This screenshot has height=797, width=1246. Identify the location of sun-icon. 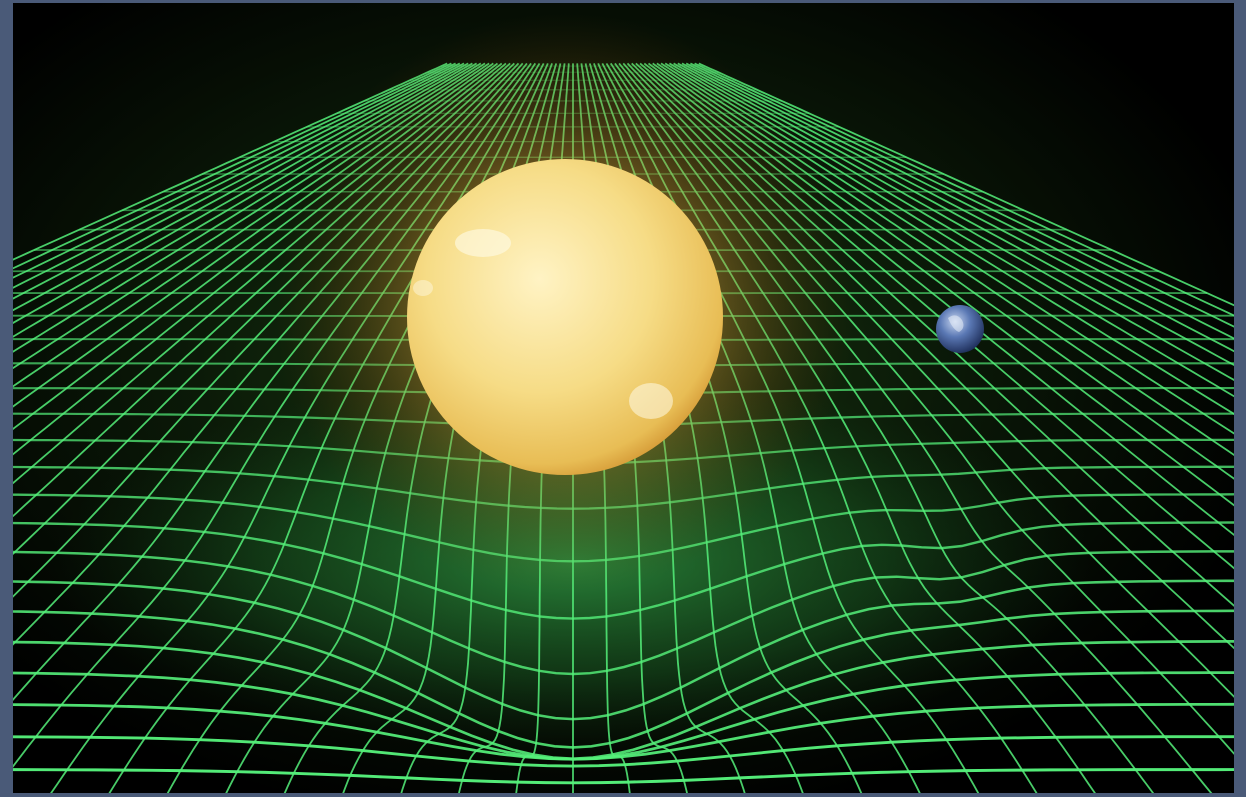
(565, 317).